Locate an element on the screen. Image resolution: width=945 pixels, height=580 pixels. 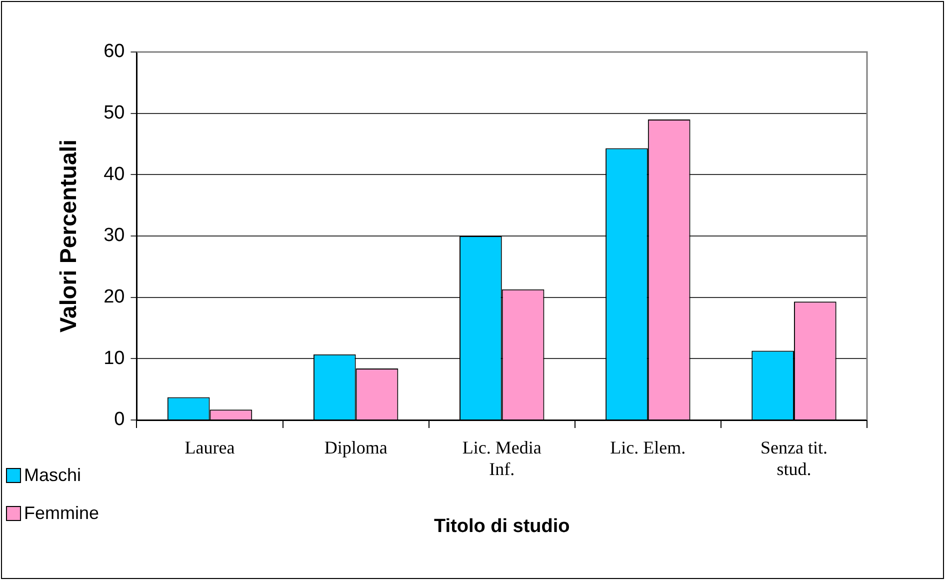
x-tick-label: Laurea is located at coordinates (209, 448).